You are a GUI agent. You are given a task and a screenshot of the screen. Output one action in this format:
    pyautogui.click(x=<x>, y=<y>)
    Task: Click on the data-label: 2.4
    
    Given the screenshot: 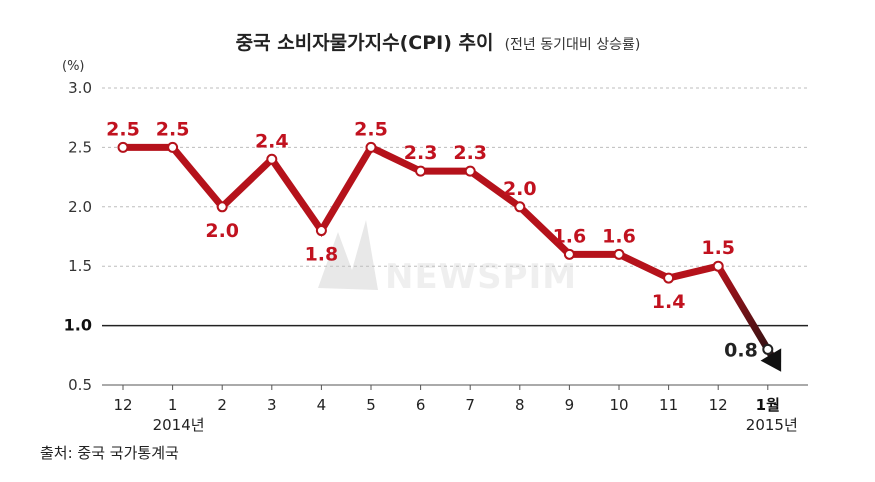 What is the action you would take?
    pyautogui.click(x=272, y=141)
    